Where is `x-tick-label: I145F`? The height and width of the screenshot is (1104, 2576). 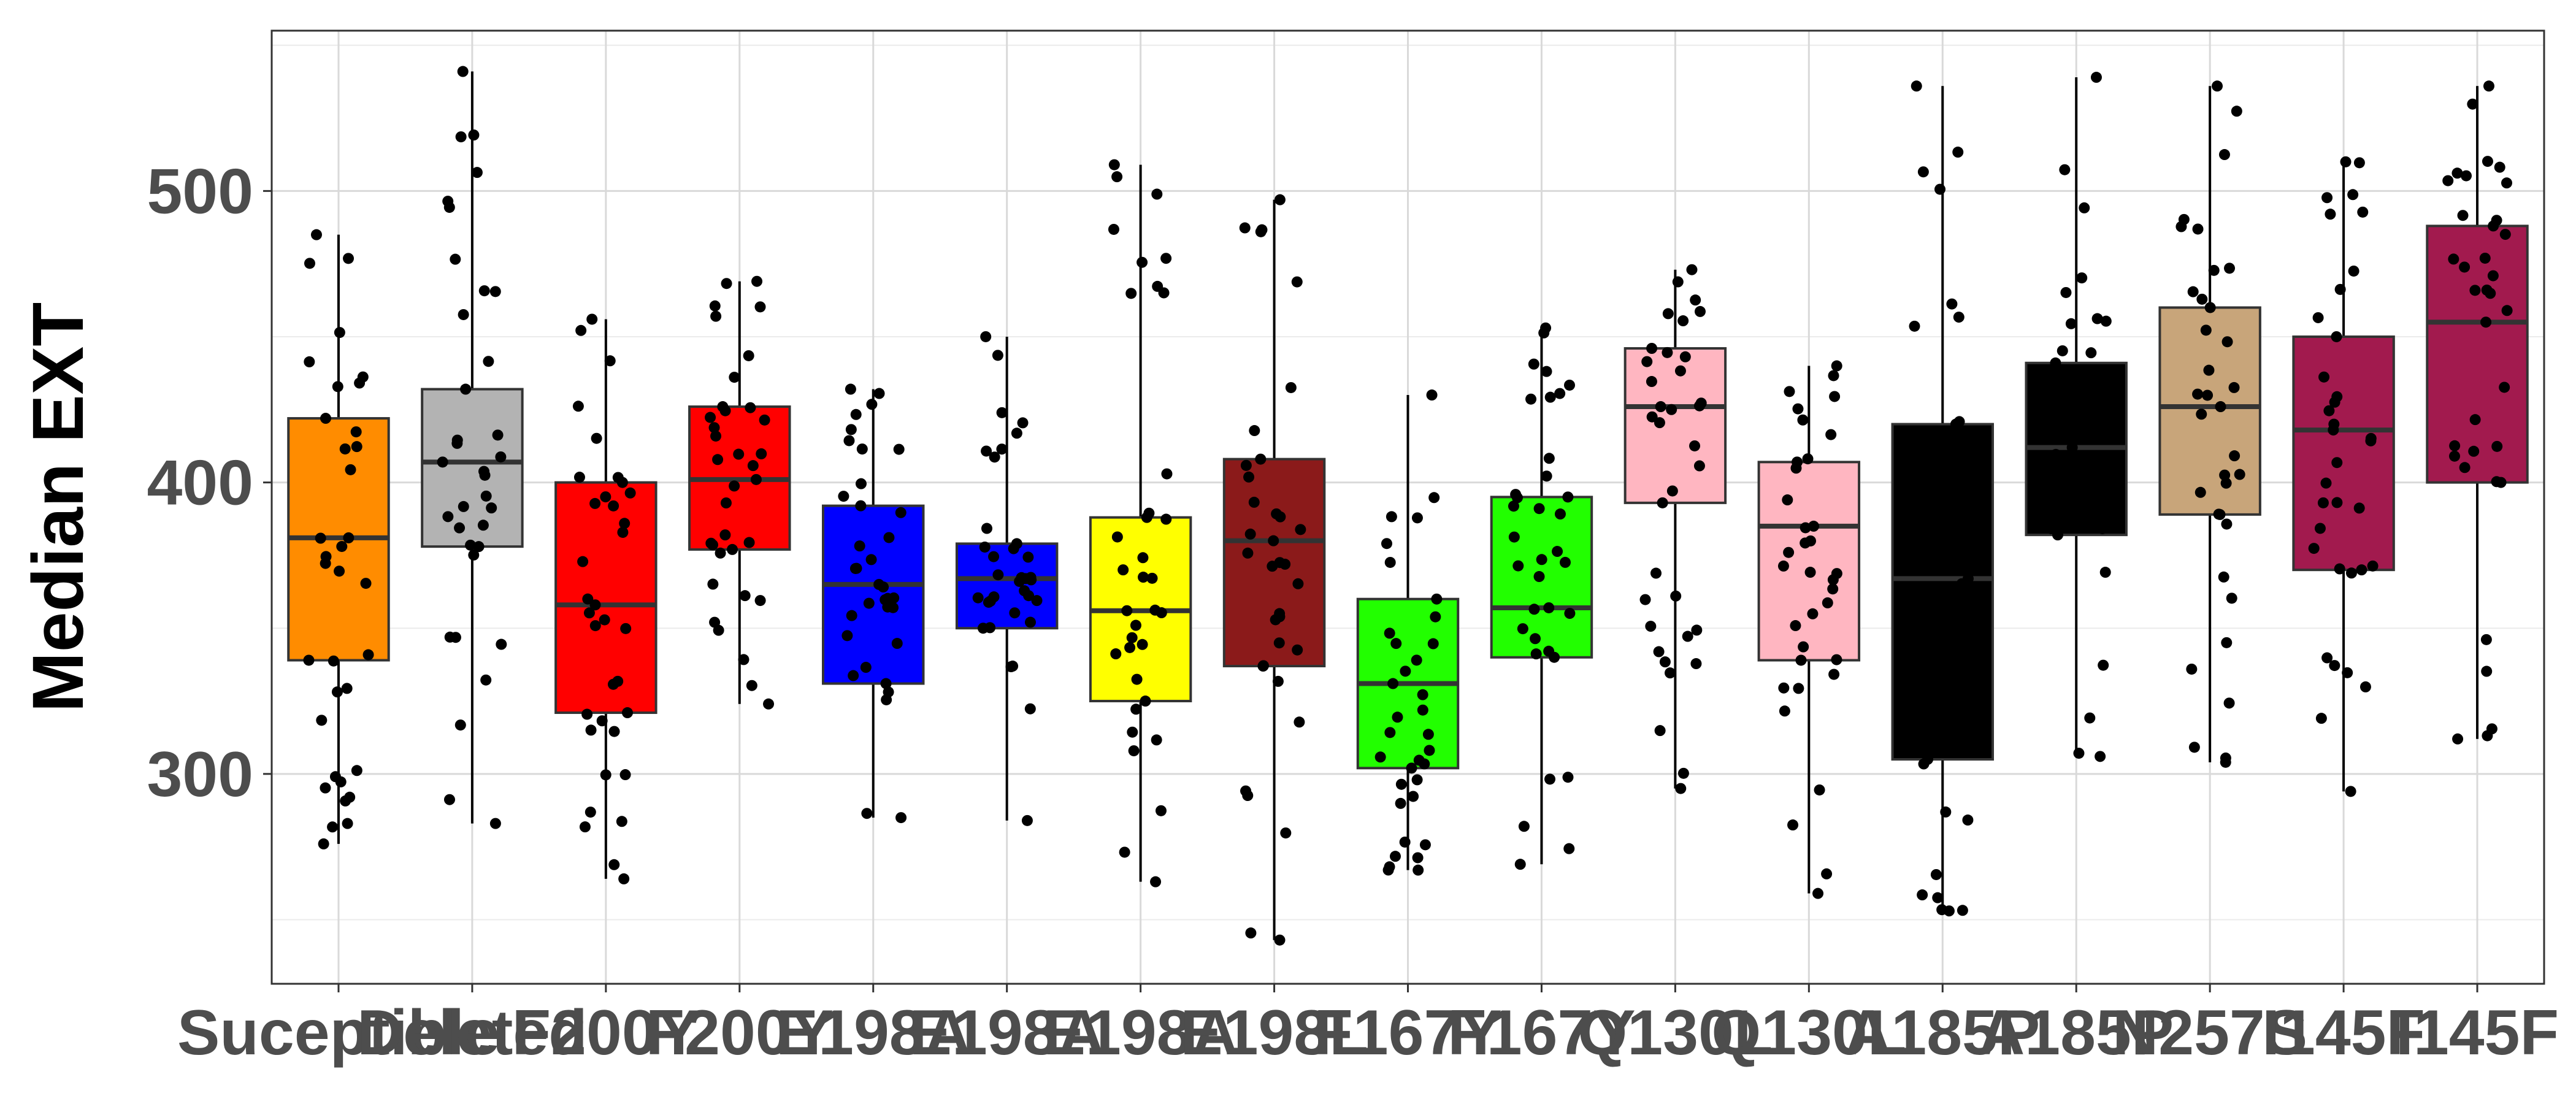
x-tick-label: I145F is located at coordinates (2477, 1032).